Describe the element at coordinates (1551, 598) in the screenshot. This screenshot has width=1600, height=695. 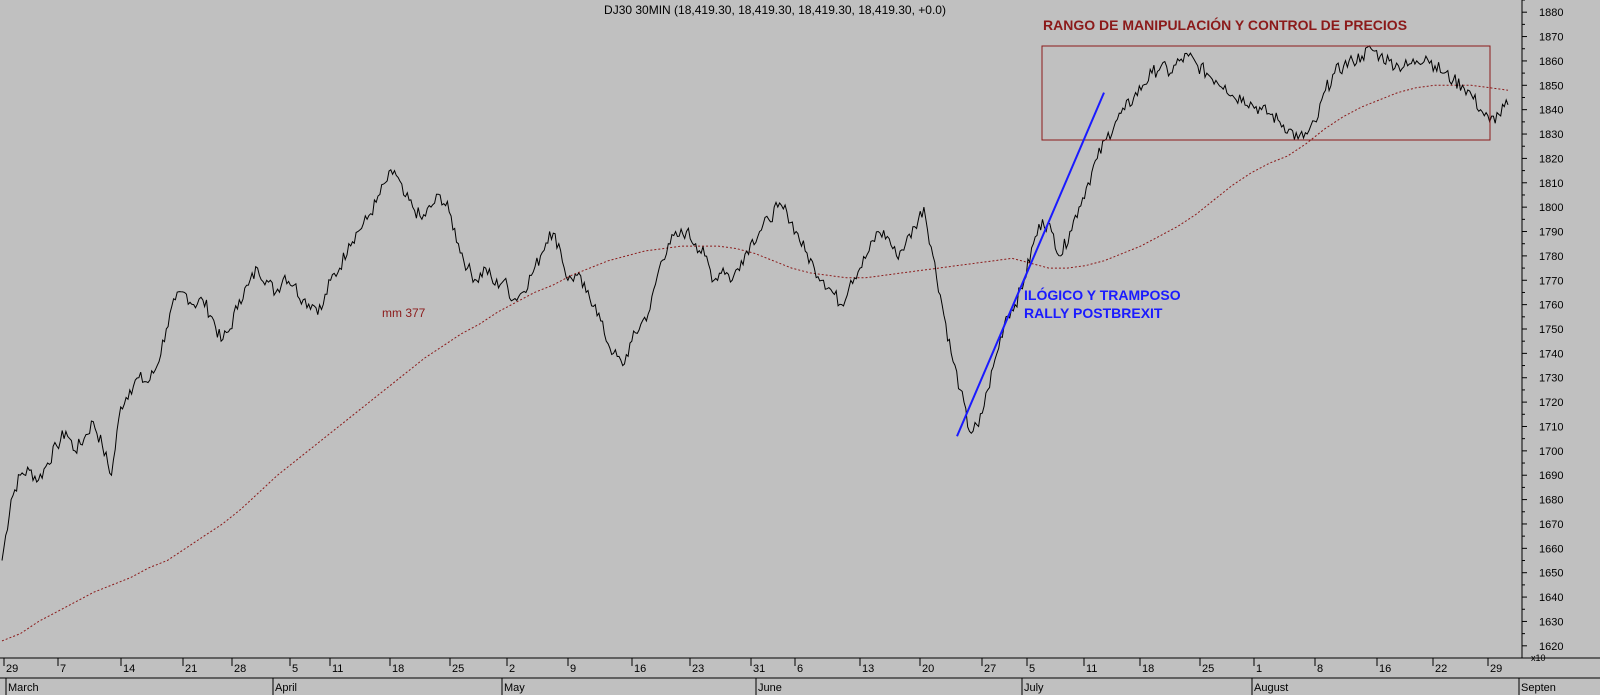
I see `y-tick-label: 1640` at that location.